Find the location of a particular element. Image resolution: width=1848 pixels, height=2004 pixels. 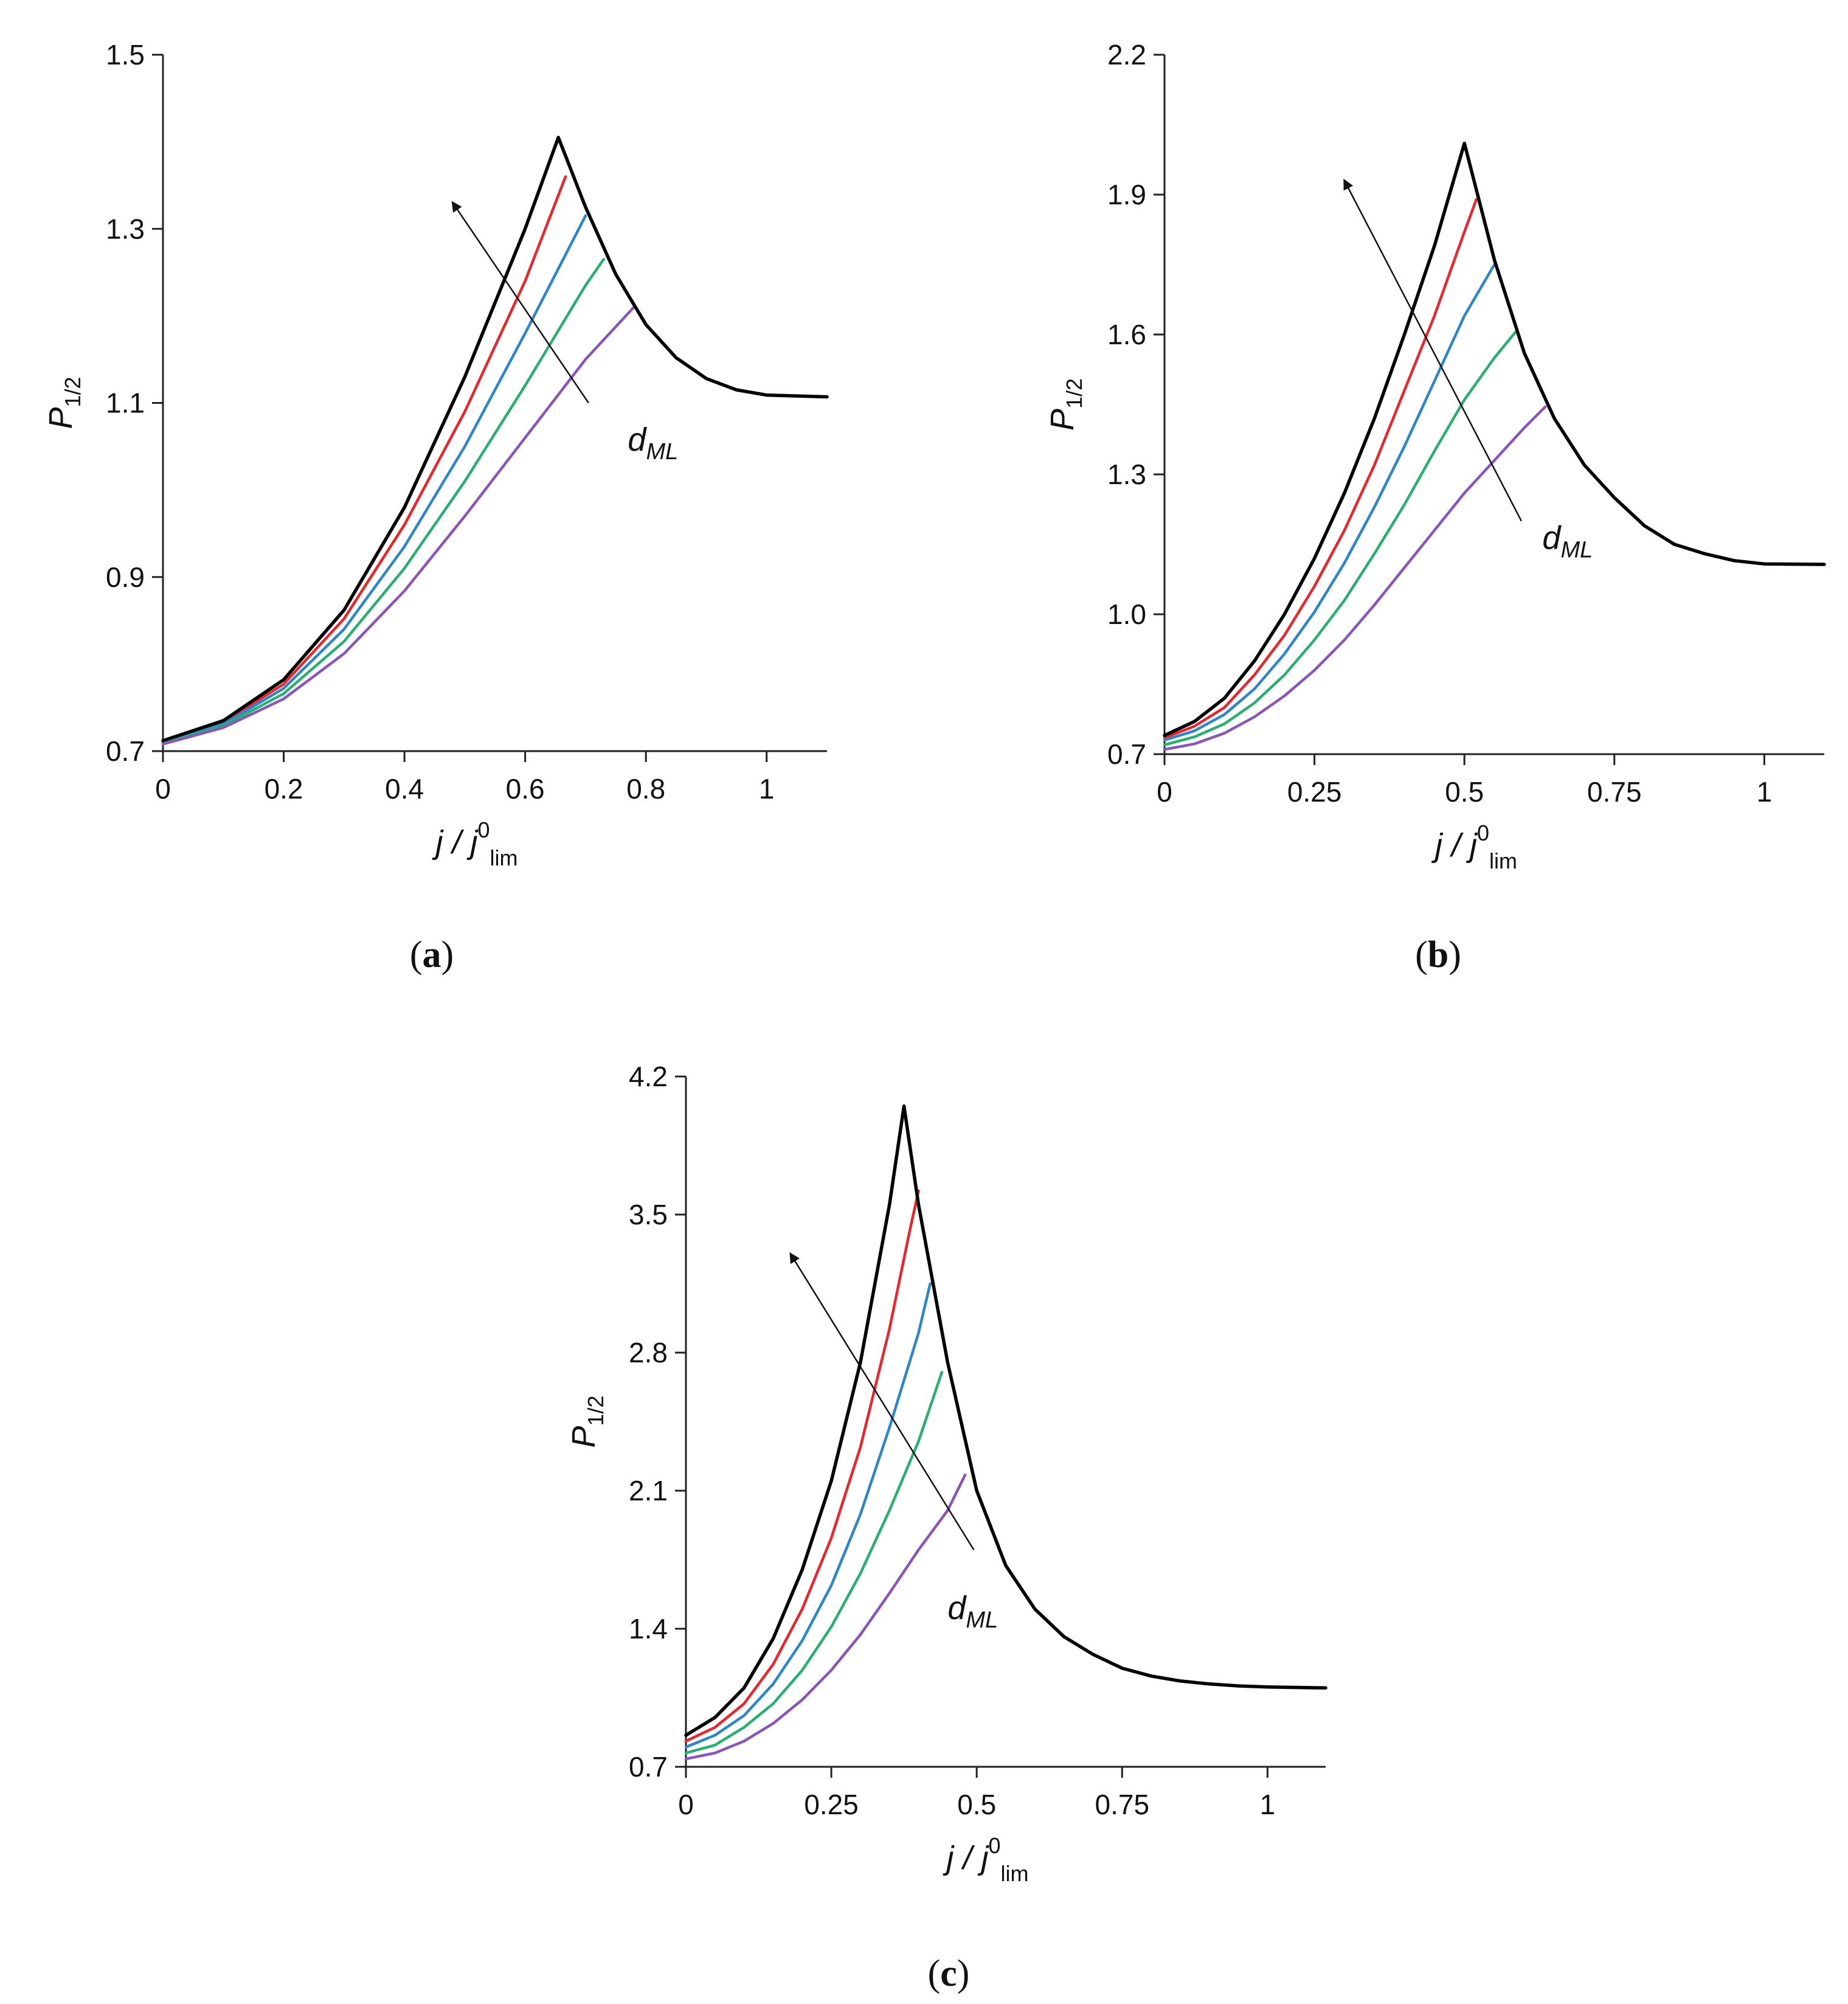

y-tick-label: 1.5 is located at coordinates (125, 55).